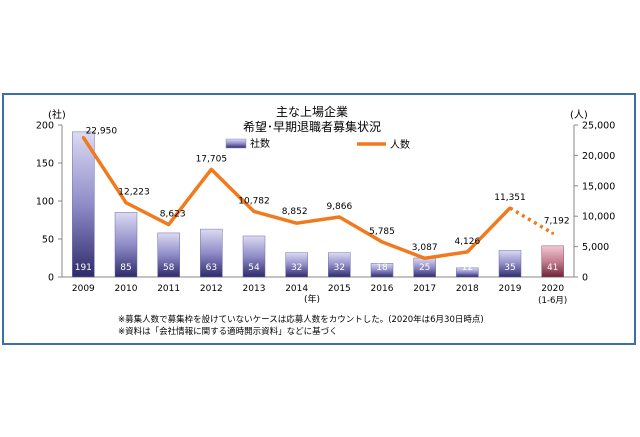 This screenshot has width=640, height=437. Describe the element at coordinates (339, 289) in the screenshot. I see `x-tick-label: 2015` at that location.